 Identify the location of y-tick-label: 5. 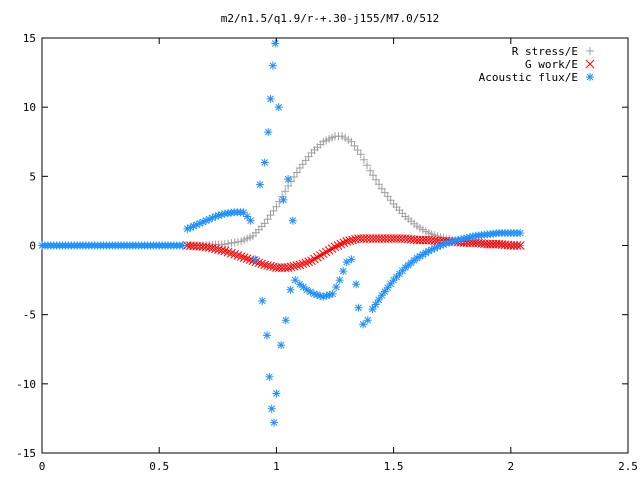
(32, 176).